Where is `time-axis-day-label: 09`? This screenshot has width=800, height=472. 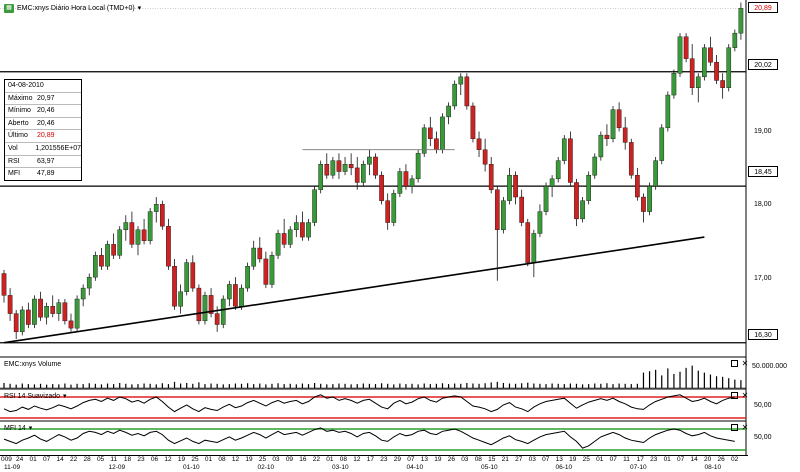
time-axis-day-label: 09 is located at coordinates (289, 459).